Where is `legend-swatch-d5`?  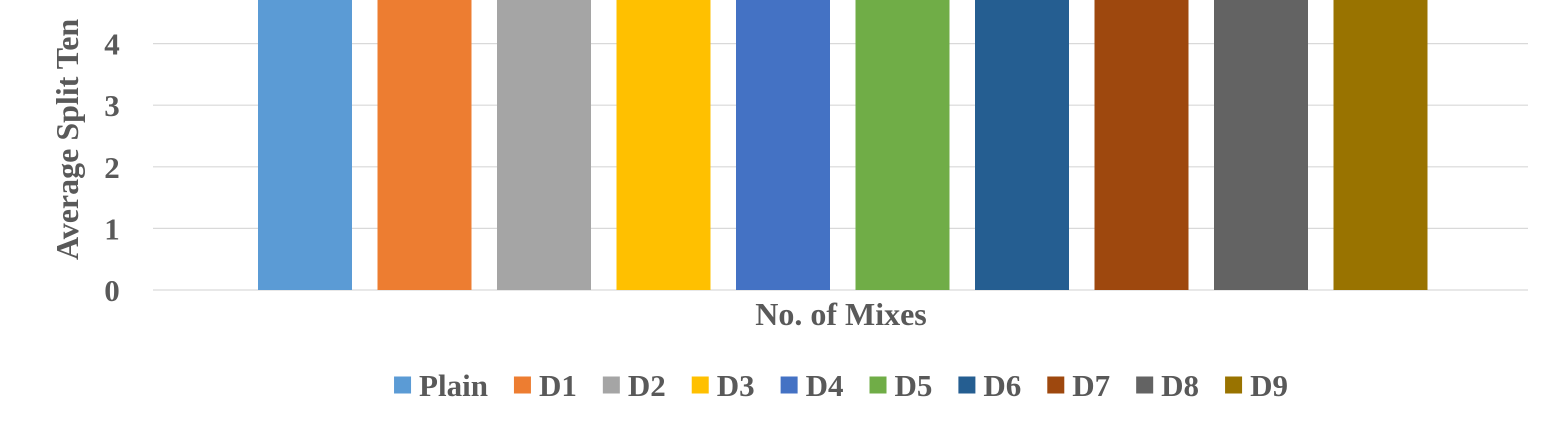
legend-swatch-d5 is located at coordinates (878, 385).